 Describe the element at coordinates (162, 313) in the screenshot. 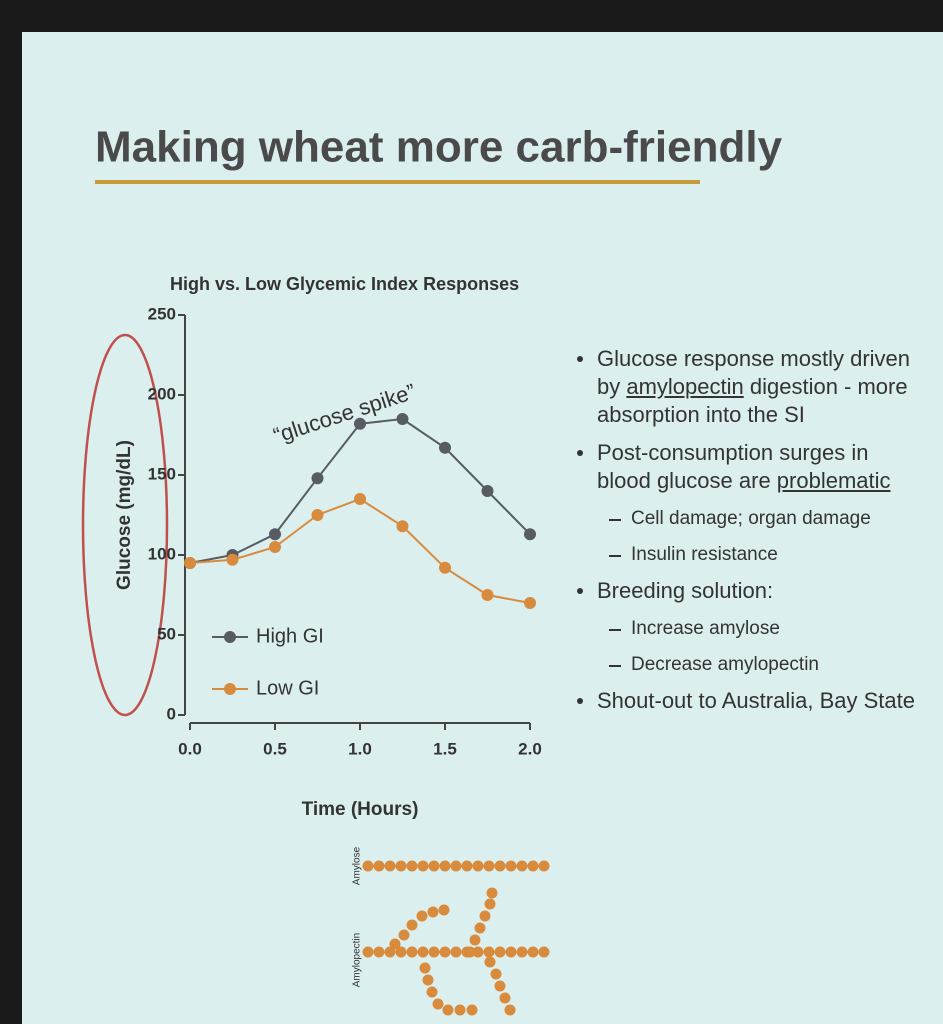

I see `y-tick-label: 250` at that location.